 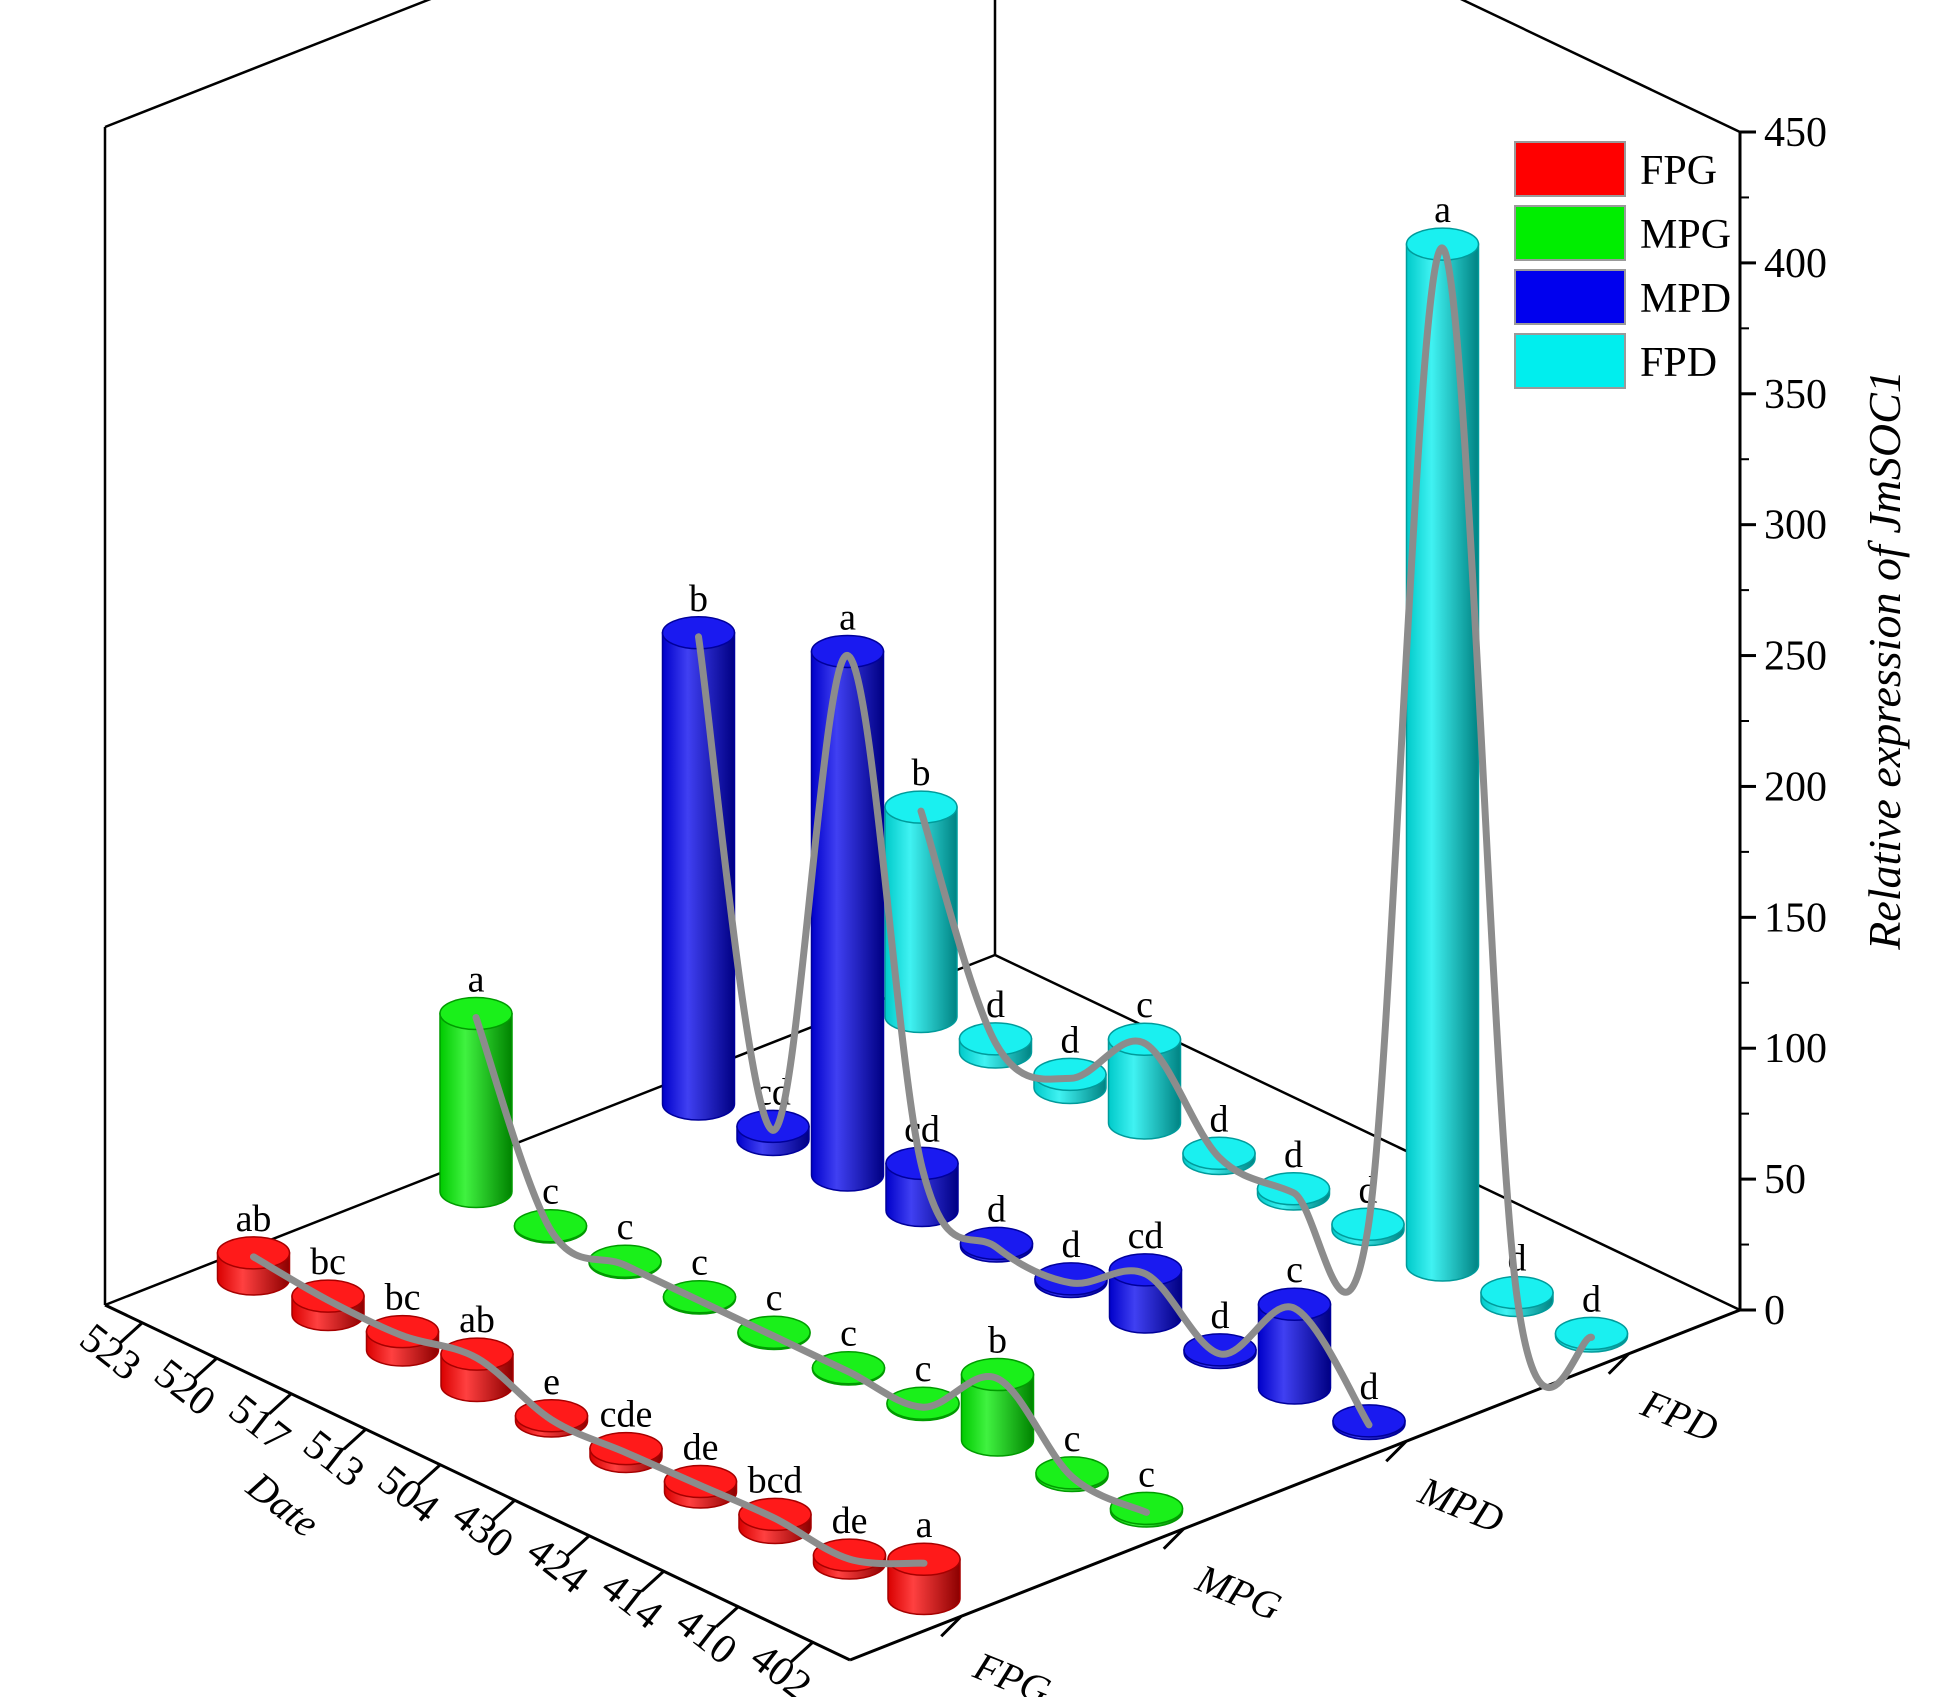 I want to click on legend-swatch-FPG, so click(x=1570, y=169).